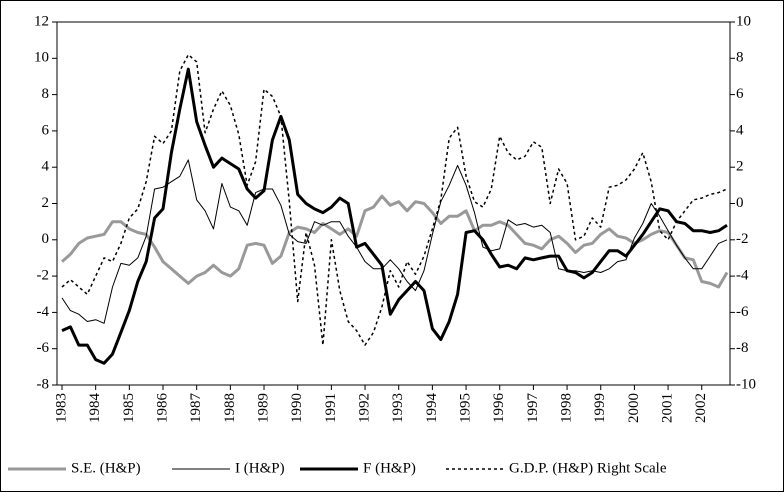  I want to click on x-tick-label: 1991, so click(331, 408).